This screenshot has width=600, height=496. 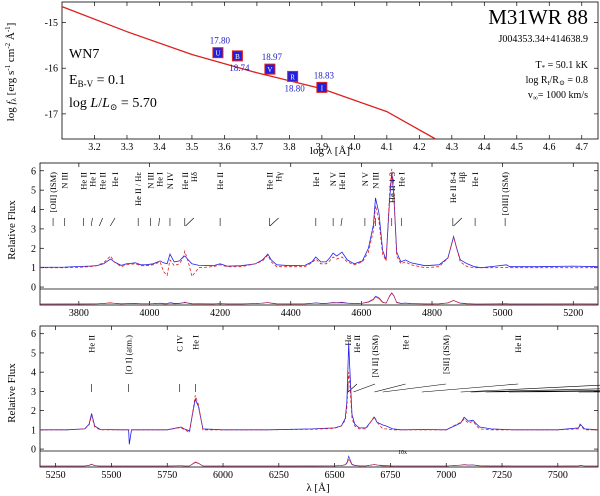 I want to click on x-tick-label: 7250, so click(x=502, y=475).